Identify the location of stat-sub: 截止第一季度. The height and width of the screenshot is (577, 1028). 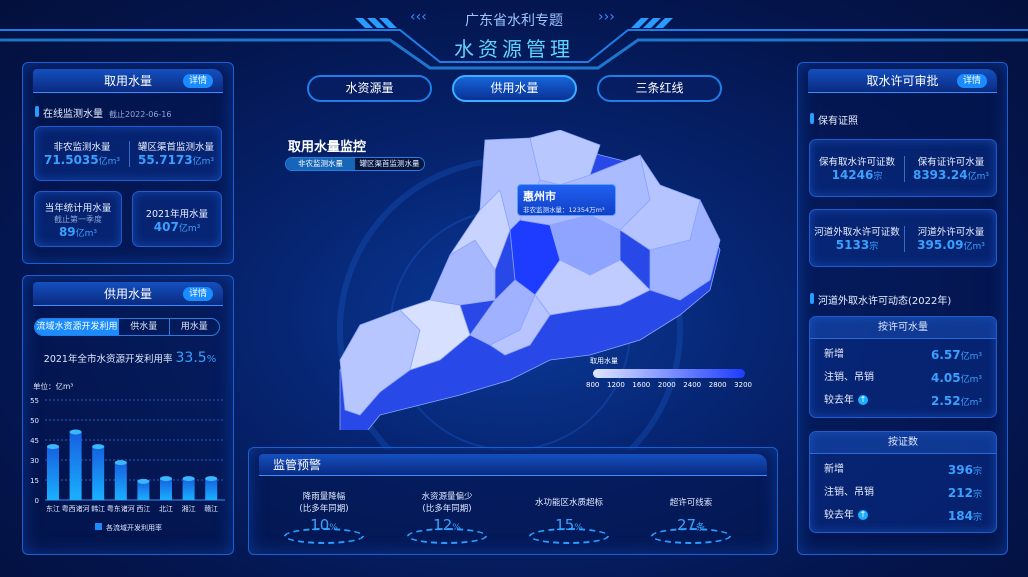
(78, 219).